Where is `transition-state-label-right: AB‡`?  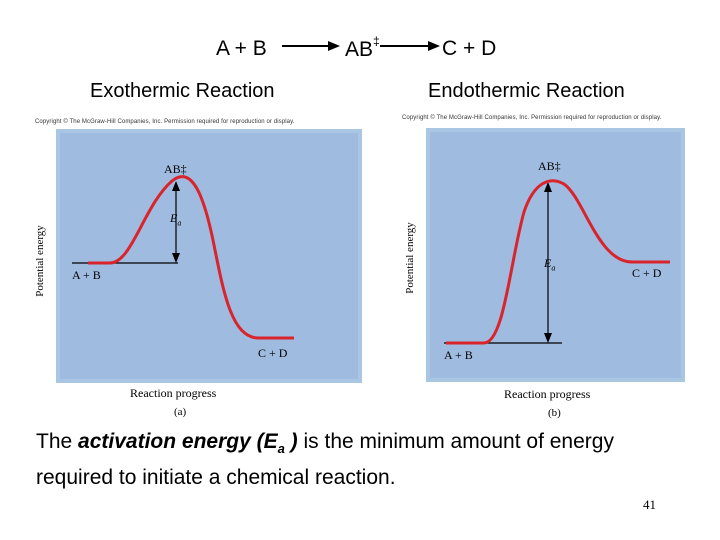 transition-state-label-right: AB‡ is located at coordinates (549, 166).